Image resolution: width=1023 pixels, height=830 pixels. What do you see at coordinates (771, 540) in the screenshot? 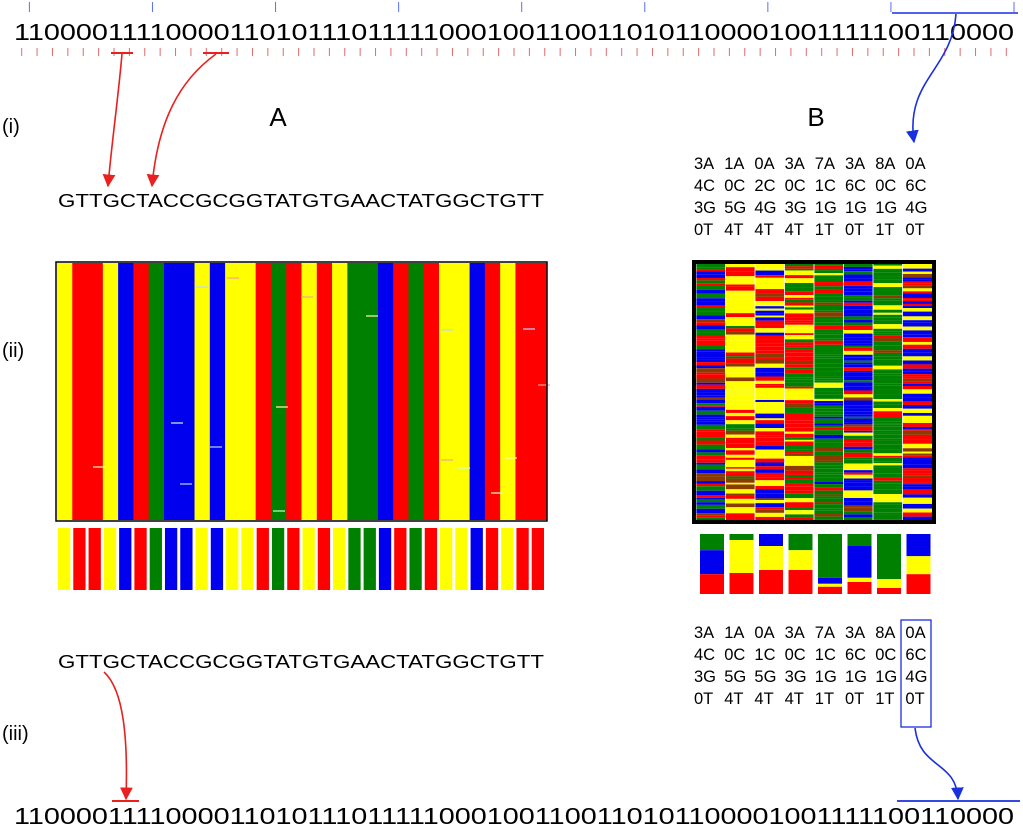
I see `composition-segment-blue` at bounding box center [771, 540].